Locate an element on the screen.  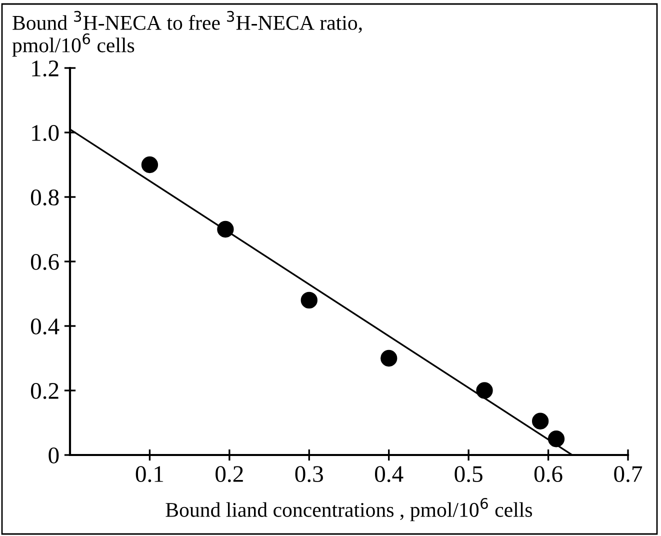
x-tick-label: 0.1 is located at coordinates (150, 474).